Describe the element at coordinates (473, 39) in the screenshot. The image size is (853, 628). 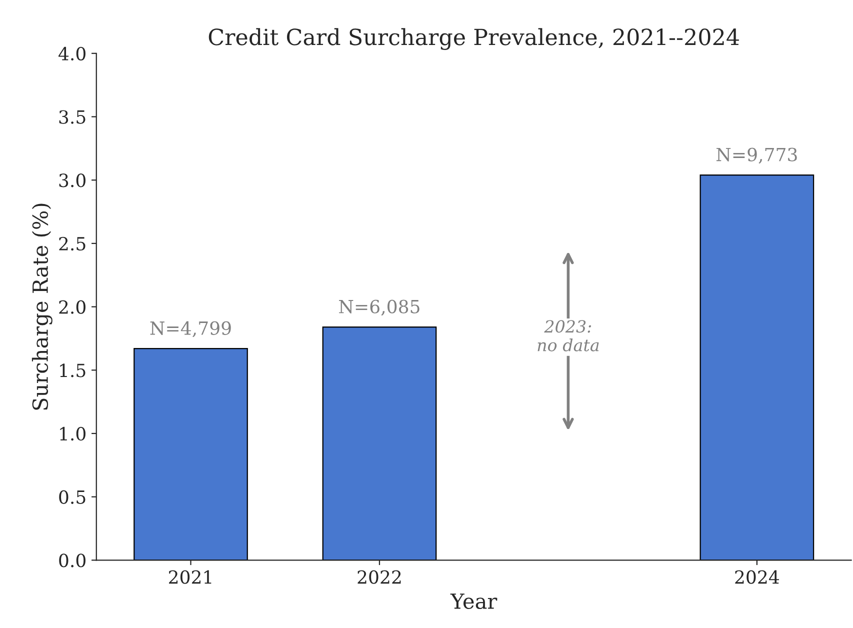
I see `chart-title: Credit Card Surcharge Prevalence, 2021--2024` at that location.